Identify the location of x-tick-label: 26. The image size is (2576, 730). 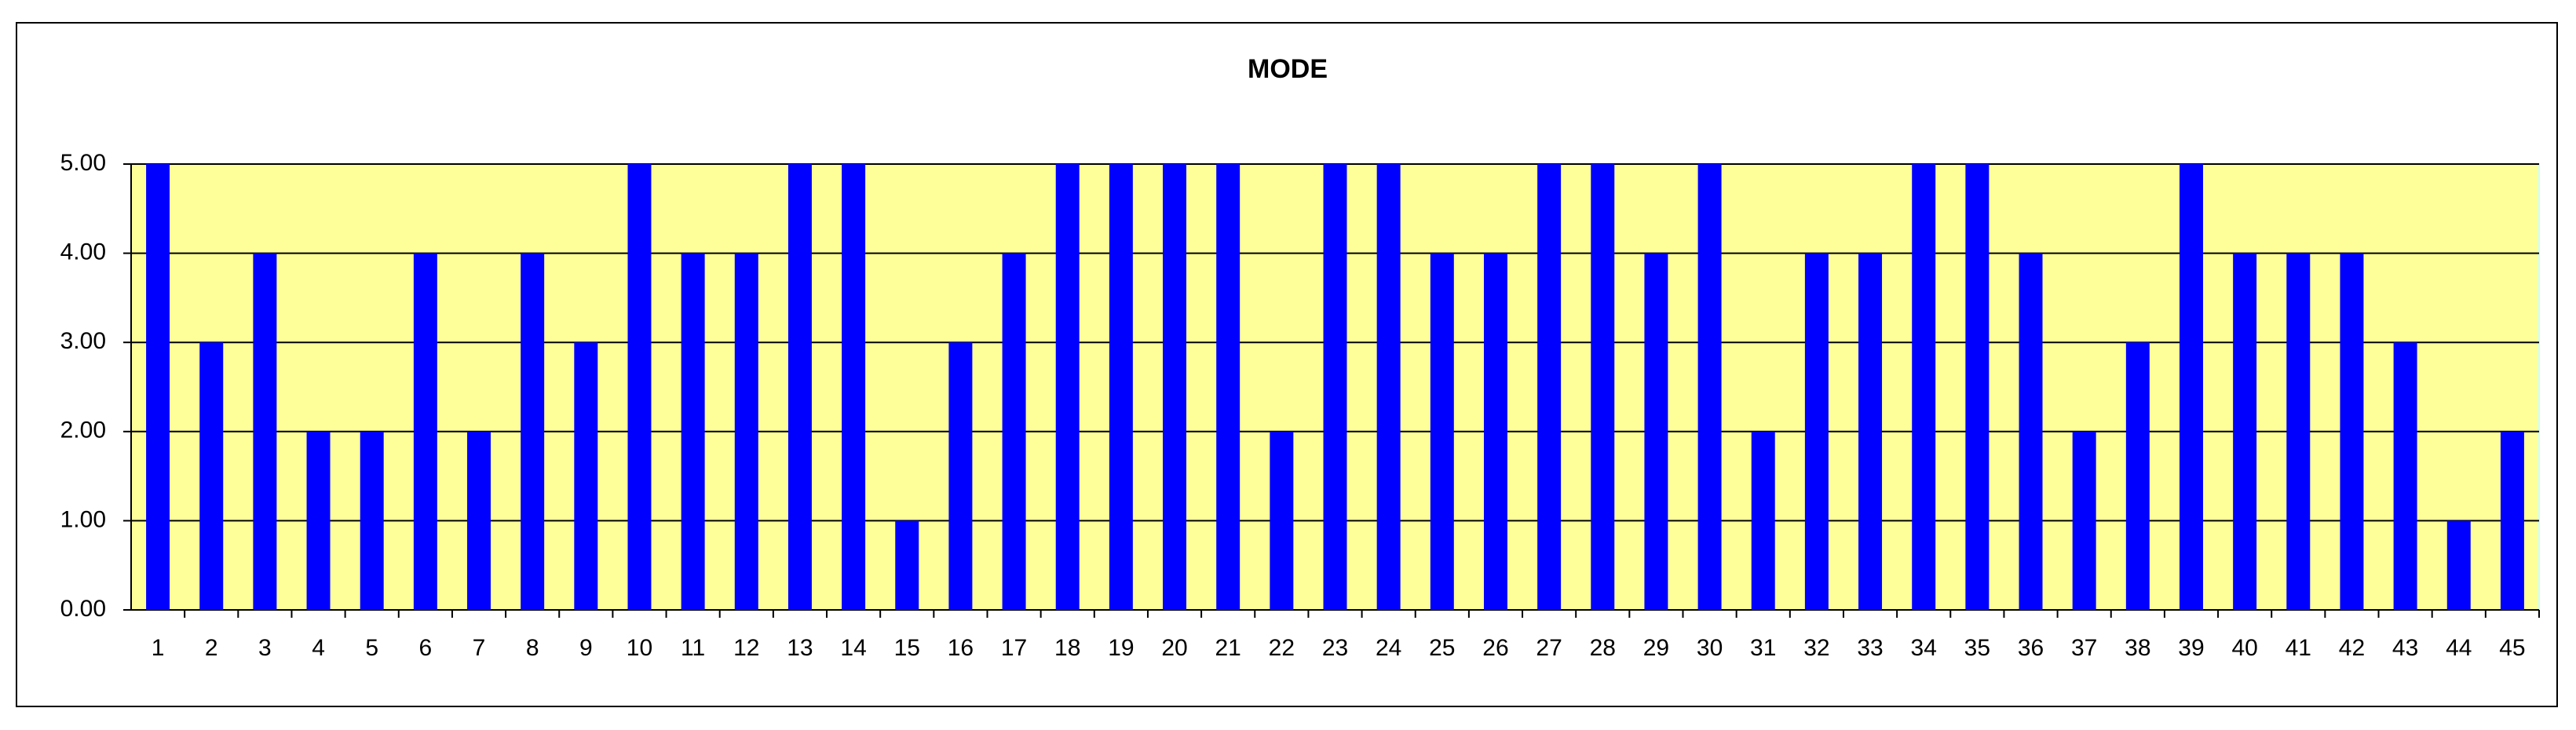
(1495, 648).